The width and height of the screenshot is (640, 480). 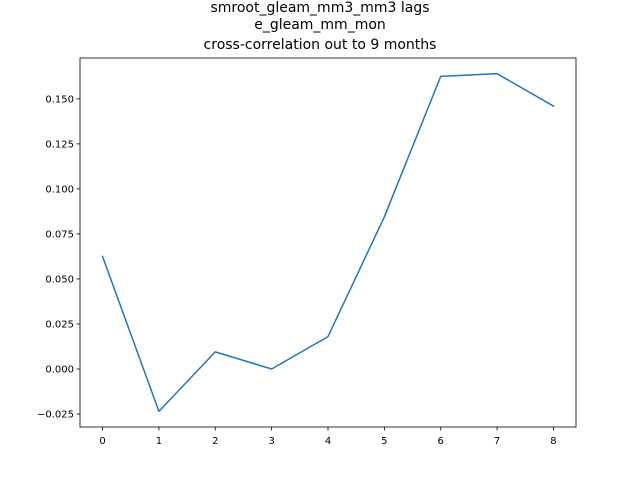 I want to click on x-tick-label: 1, so click(x=159, y=441).